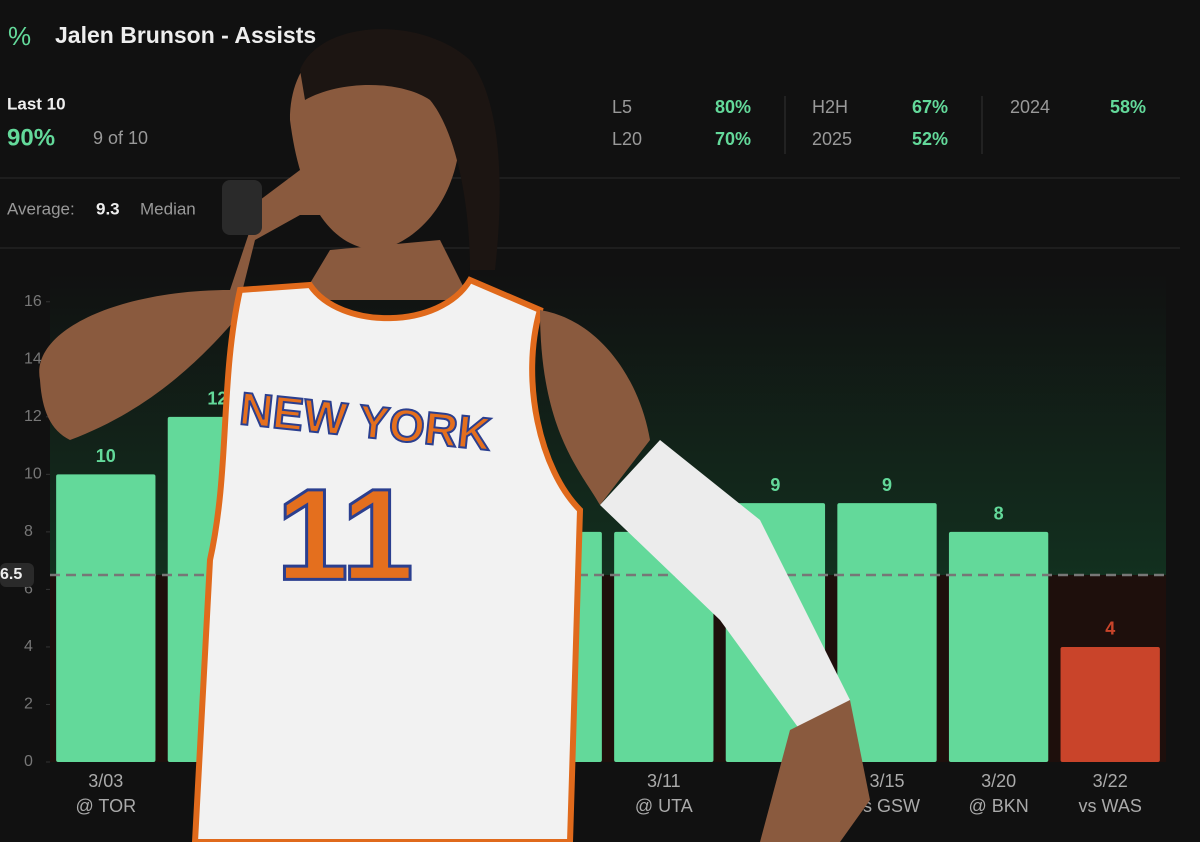  I want to click on split-name: 2025, so click(832, 139).